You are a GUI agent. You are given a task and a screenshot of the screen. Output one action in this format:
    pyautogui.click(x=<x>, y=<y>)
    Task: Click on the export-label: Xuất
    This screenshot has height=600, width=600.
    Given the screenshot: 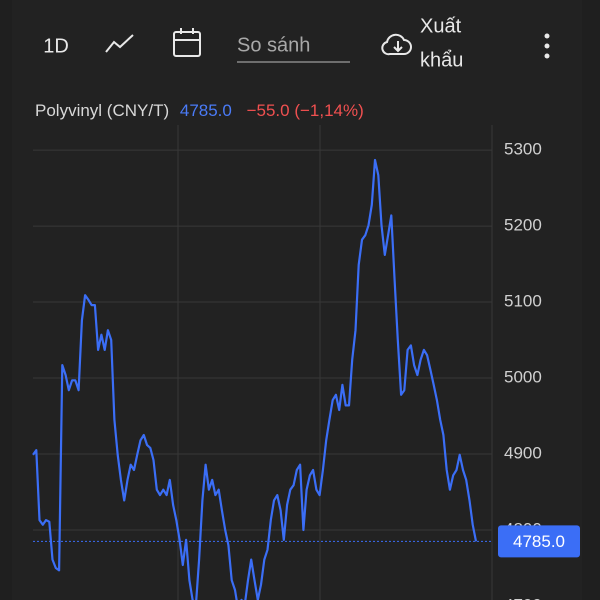 What is the action you would take?
    pyautogui.click(x=441, y=26)
    